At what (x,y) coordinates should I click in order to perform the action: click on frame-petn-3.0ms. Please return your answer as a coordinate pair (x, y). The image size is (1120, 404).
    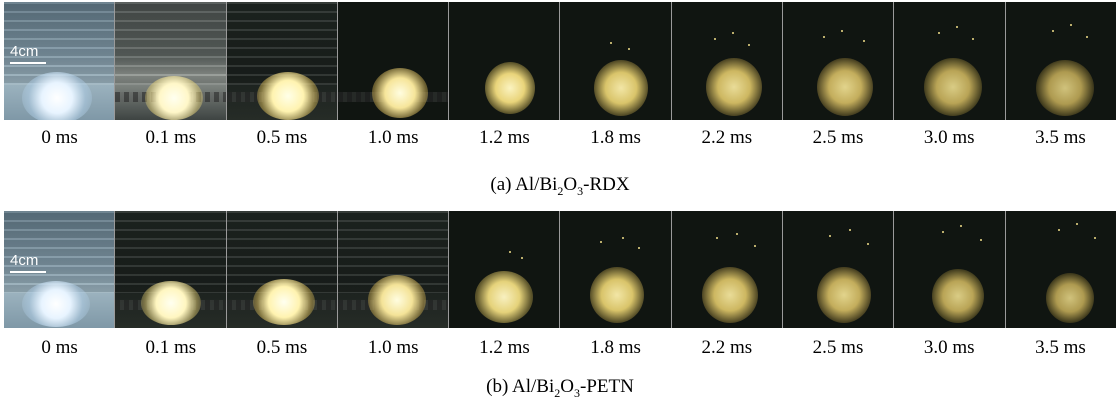
    Looking at the image, I should click on (949, 269).